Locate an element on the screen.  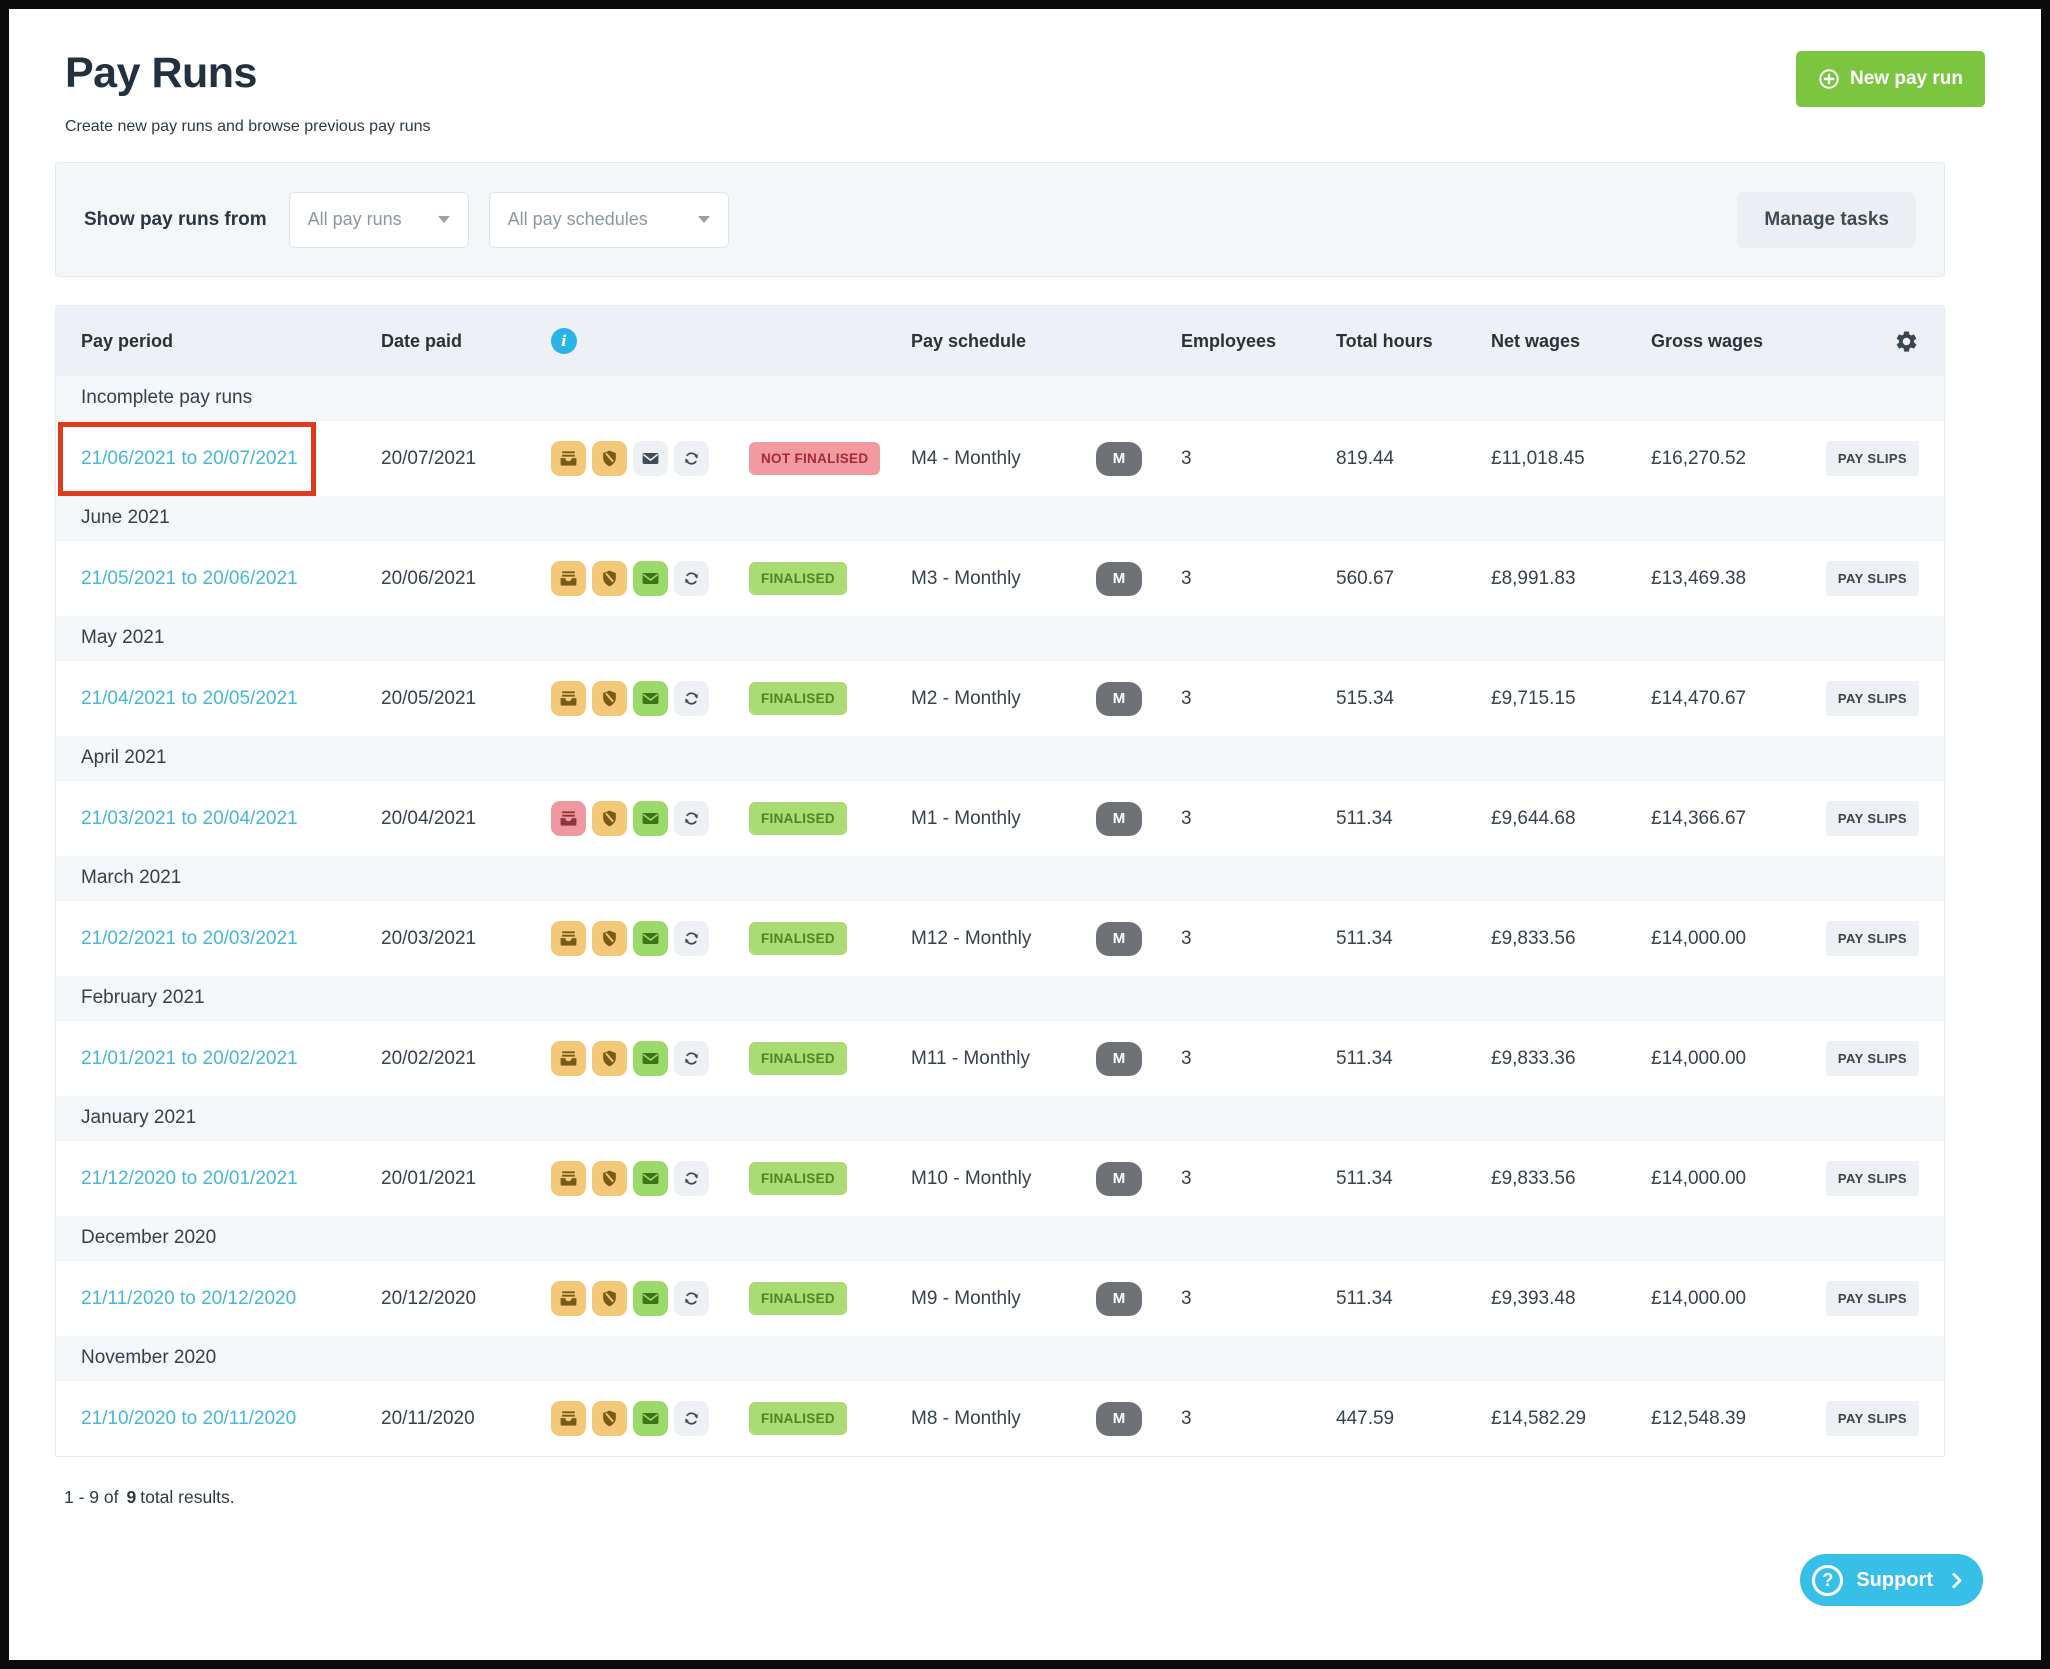
date-paid: 20/11/2020 is located at coordinates (428, 1418).